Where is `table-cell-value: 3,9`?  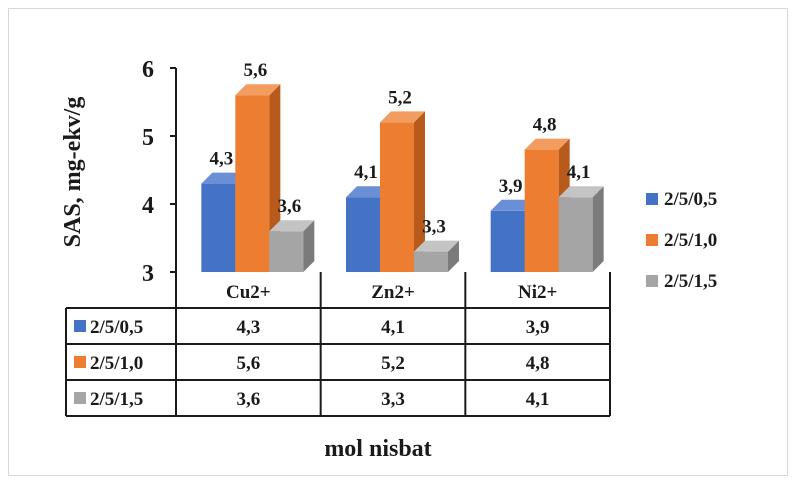 table-cell-value: 3,9 is located at coordinates (538, 327).